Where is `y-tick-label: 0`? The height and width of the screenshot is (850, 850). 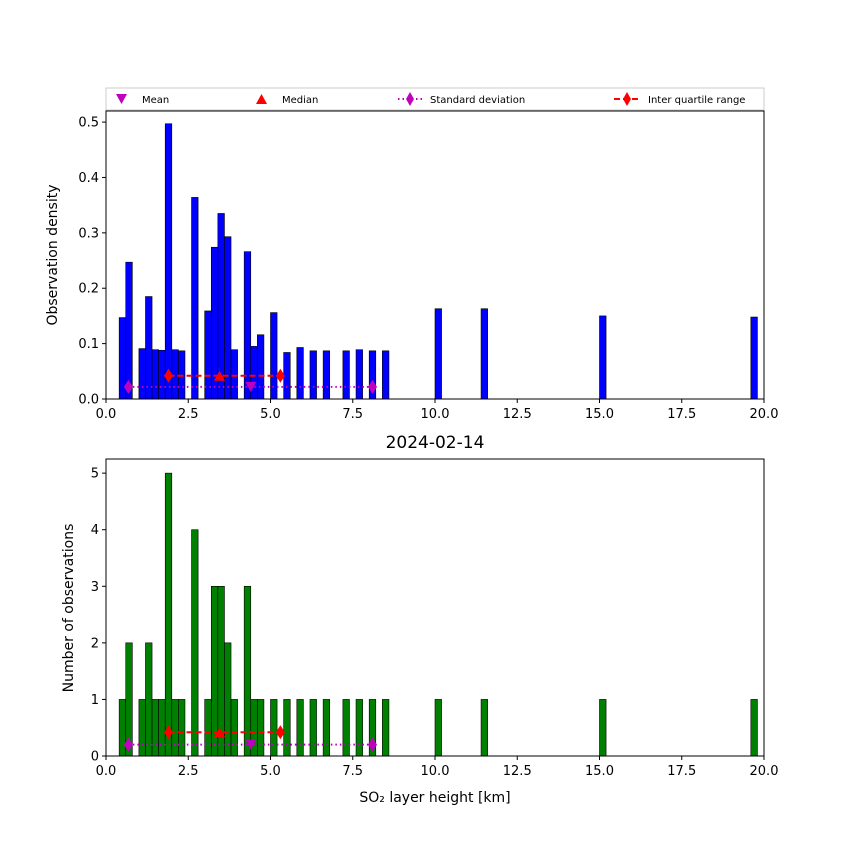 y-tick-label: 0 is located at coordinates (95, 757).